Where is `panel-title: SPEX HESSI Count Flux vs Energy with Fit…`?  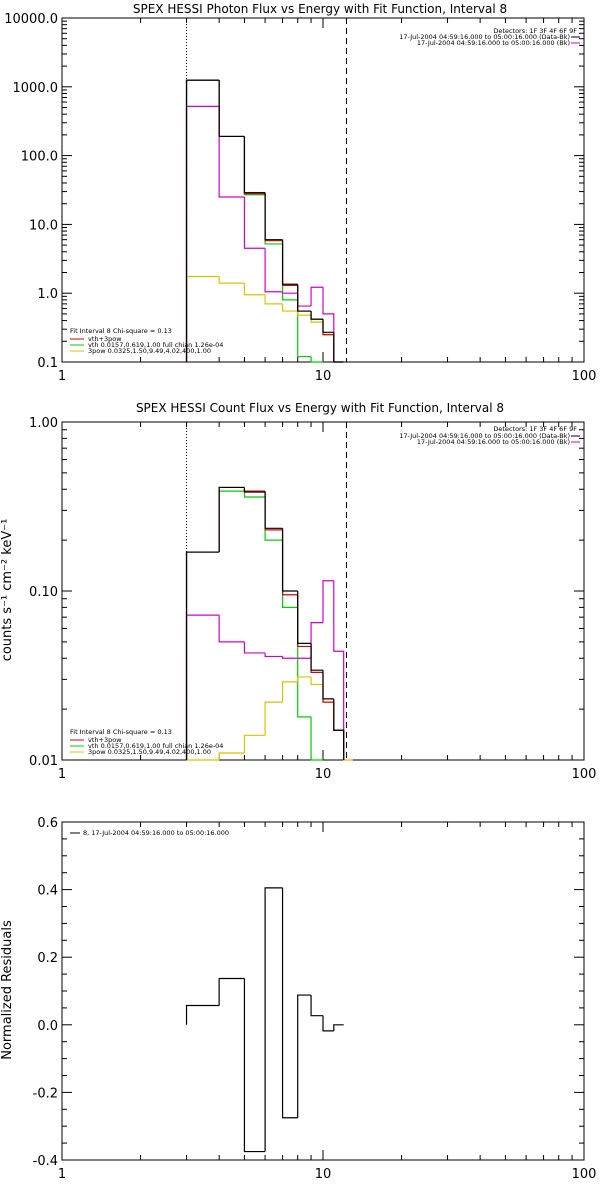
panel-title: SPEX HESSI Count Flux vs Energy with Fit… is located at coordinates (320, 408).